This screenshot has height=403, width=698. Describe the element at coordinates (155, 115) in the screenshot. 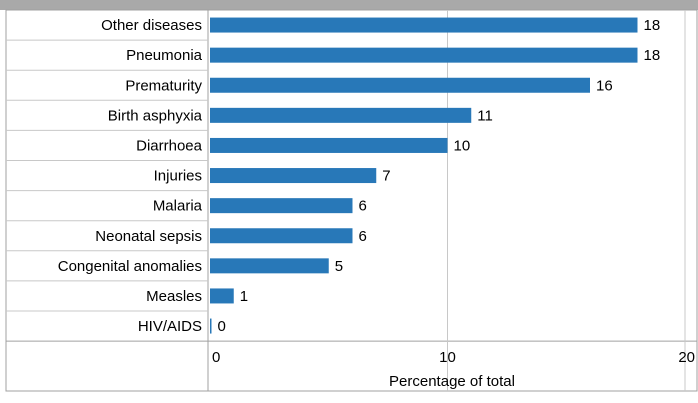

I see `category-label: Birth asphyxia` at that location.